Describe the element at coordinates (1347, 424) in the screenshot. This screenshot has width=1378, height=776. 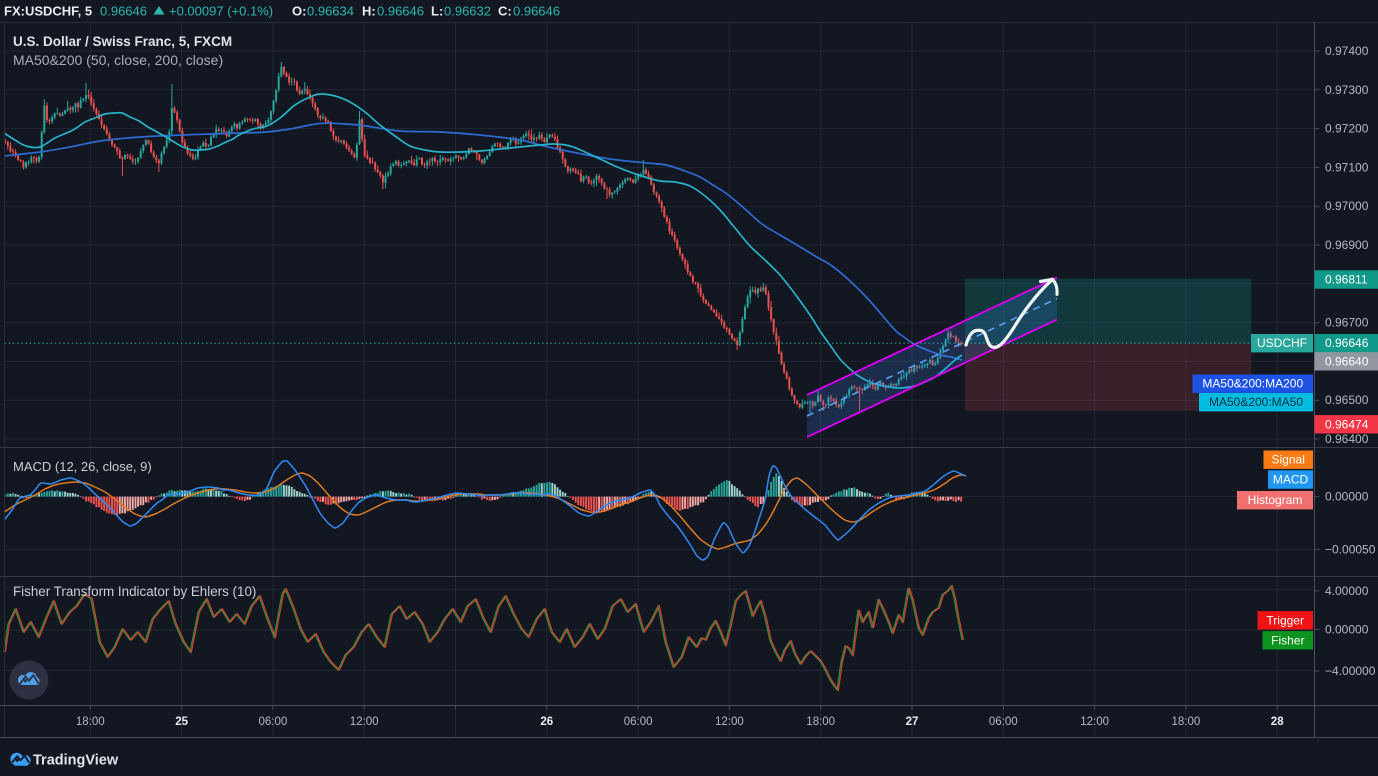
I see `svg-text: 0.96474` at that location.